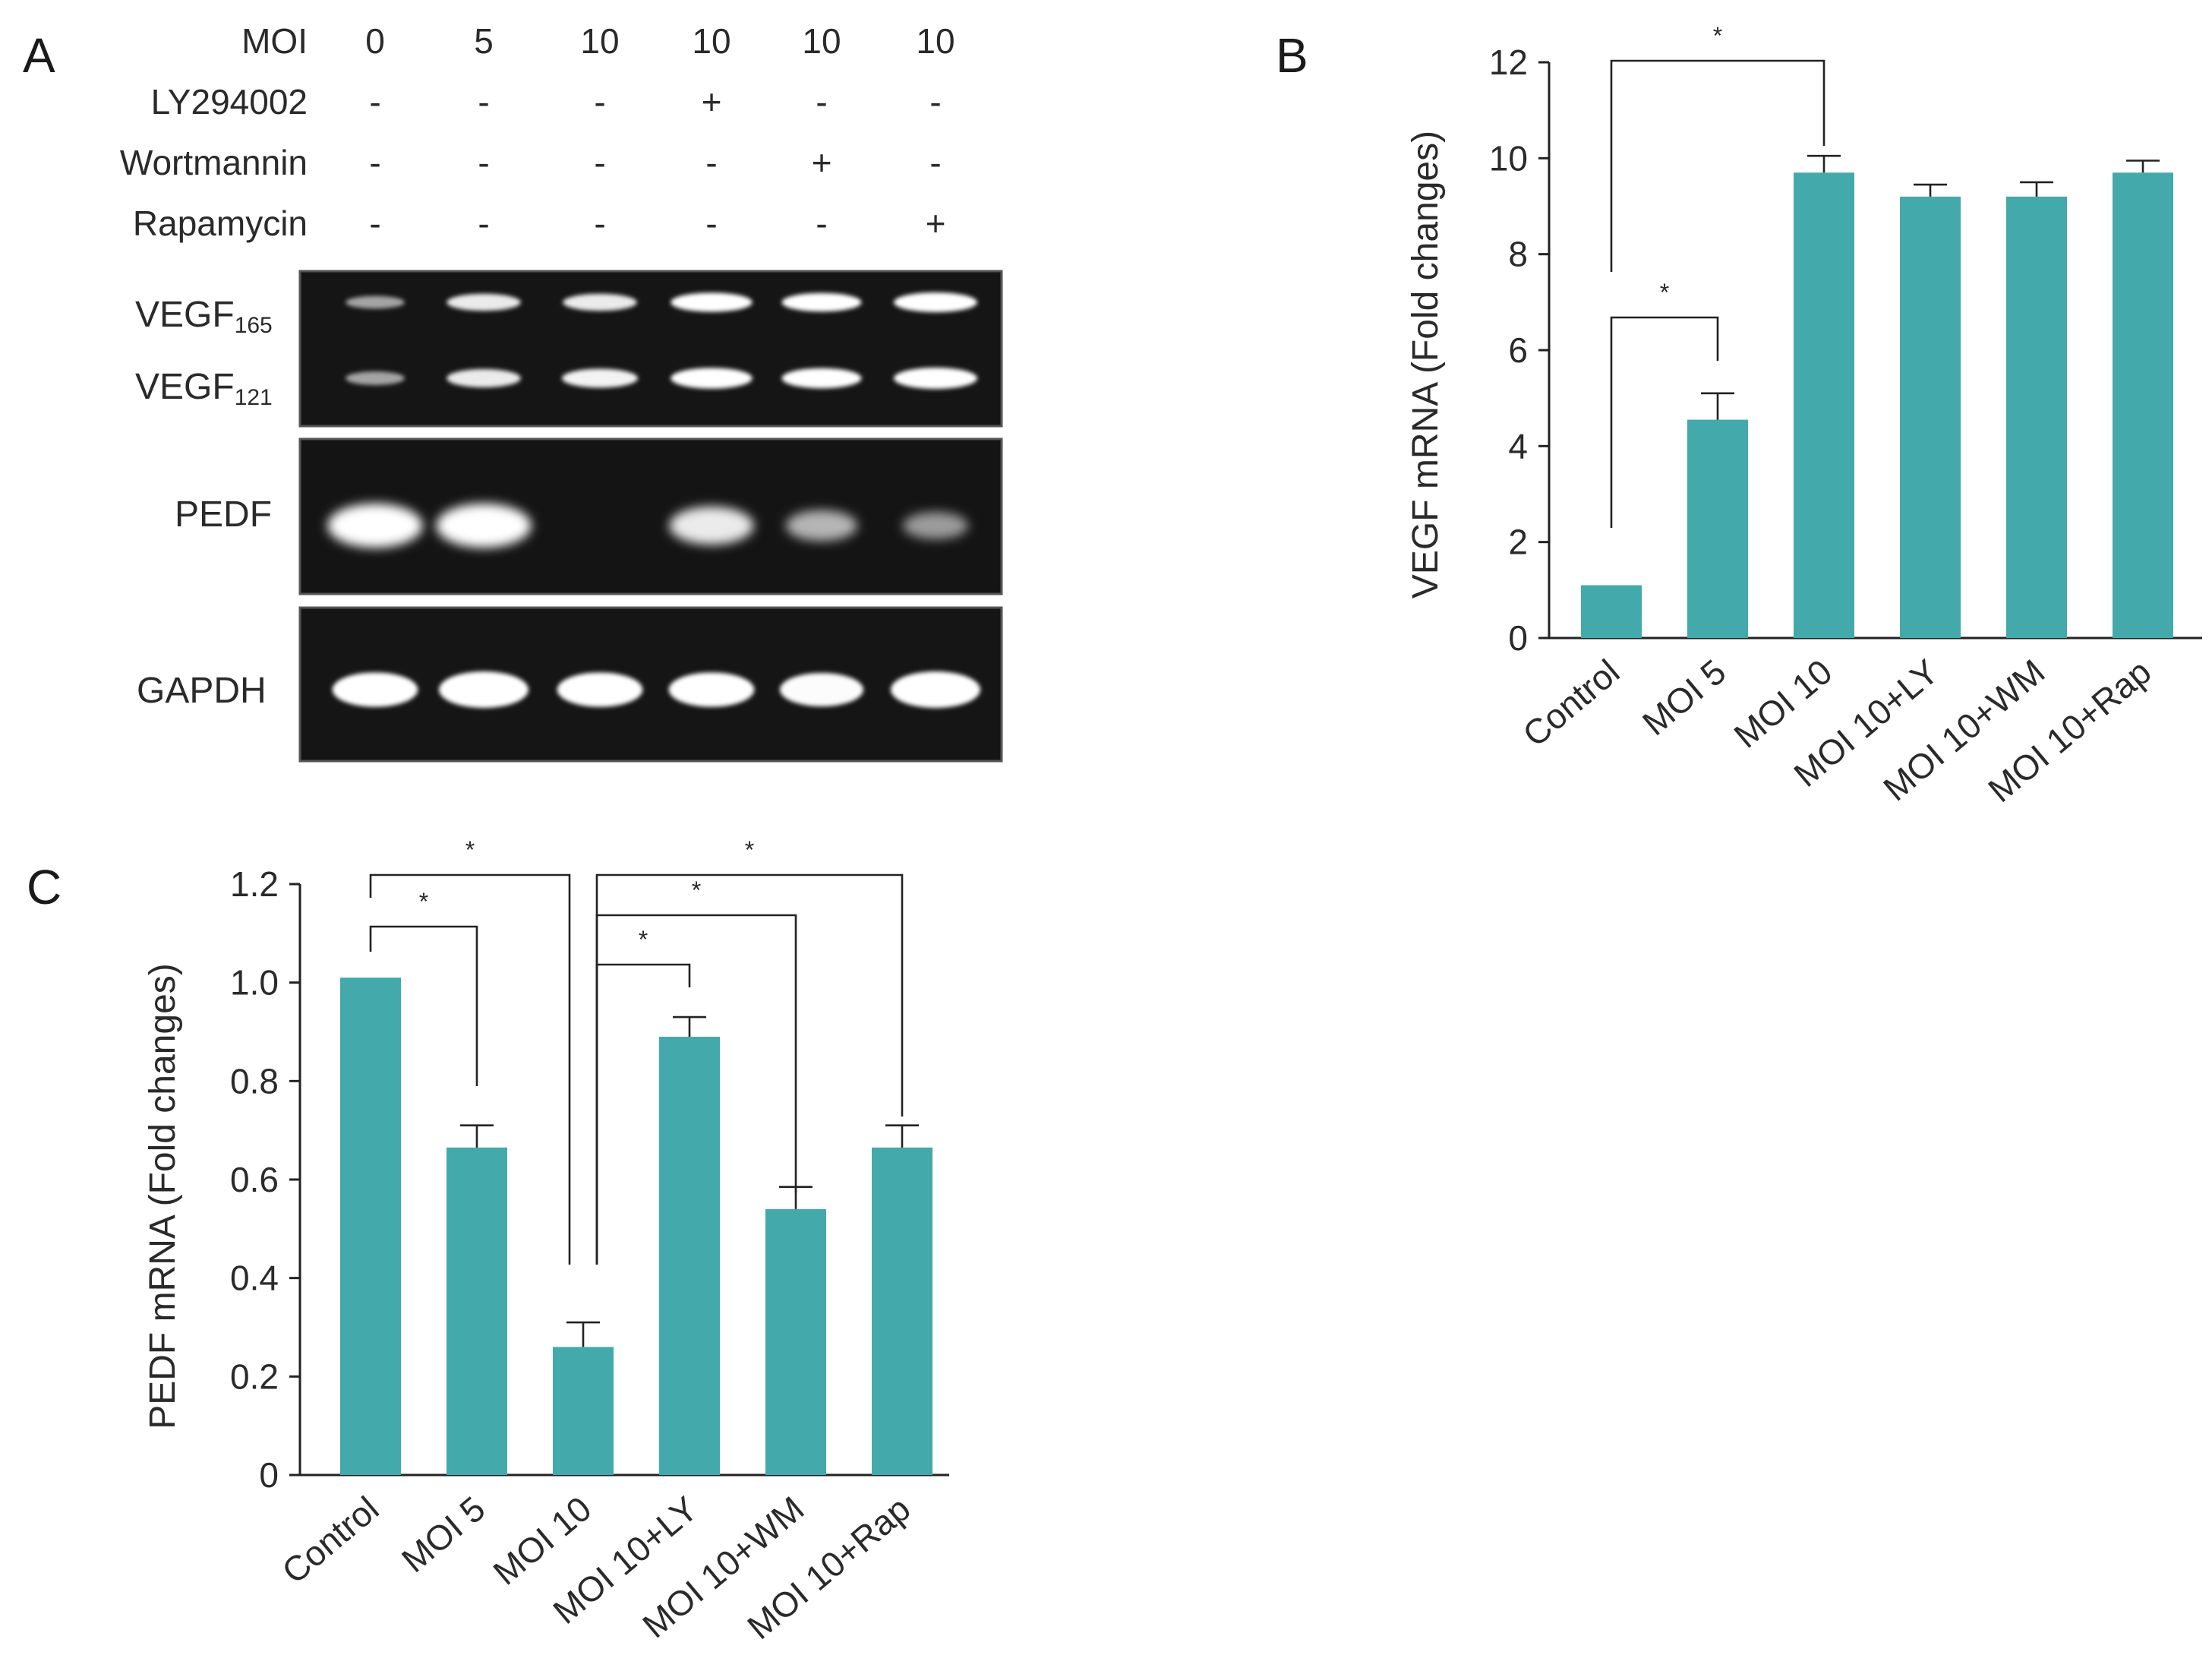  Describe the element at coordinates (254, 1278) in the screenshot. I see `y-tick-label: 0.4` at that location.